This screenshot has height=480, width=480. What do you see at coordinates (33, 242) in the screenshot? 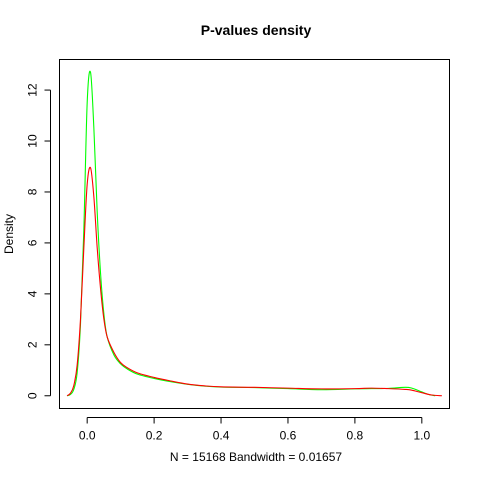
I see `y-tick-label: 6` at bounding box center [33, 242].